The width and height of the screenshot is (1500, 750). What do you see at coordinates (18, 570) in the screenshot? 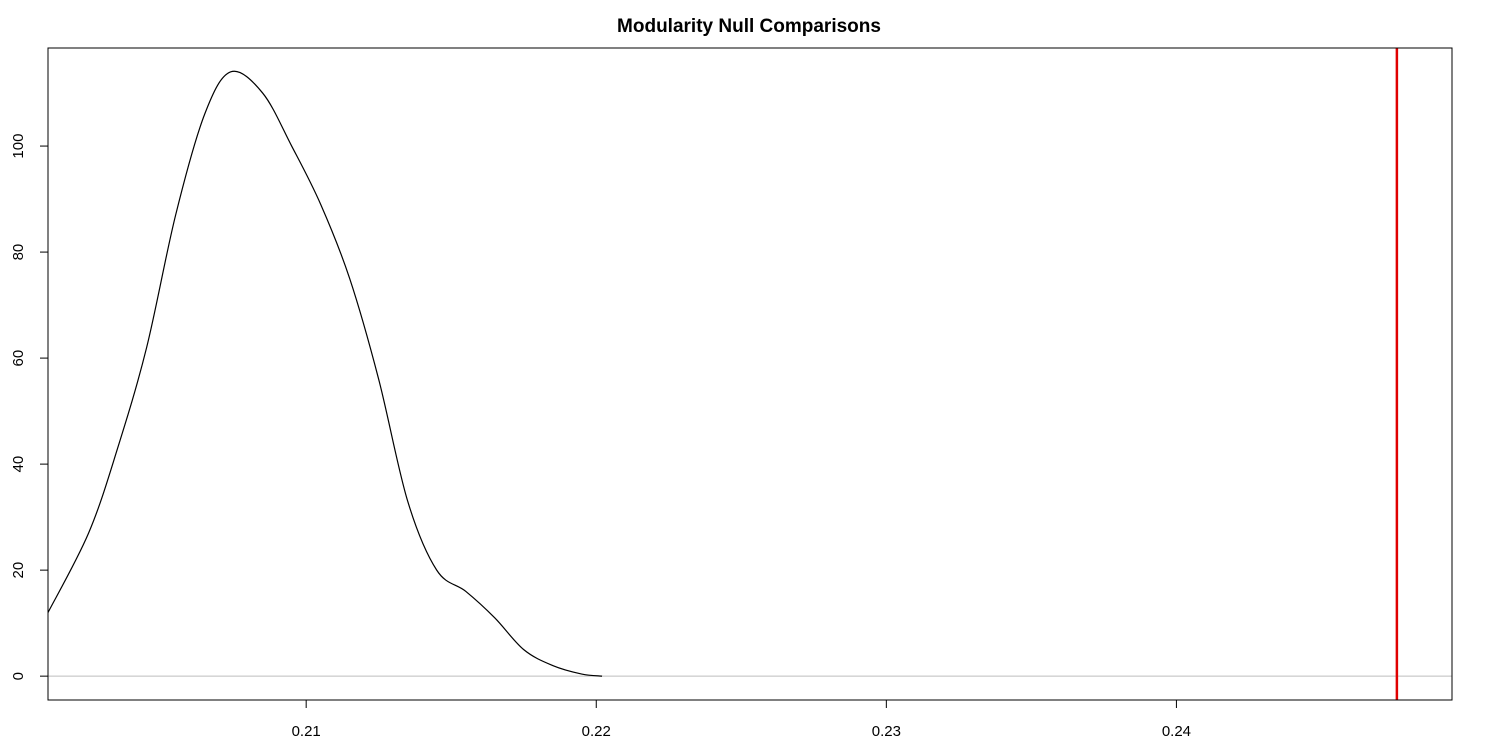
I see `y-tick-label: 20` at bounding box center [18, 570].